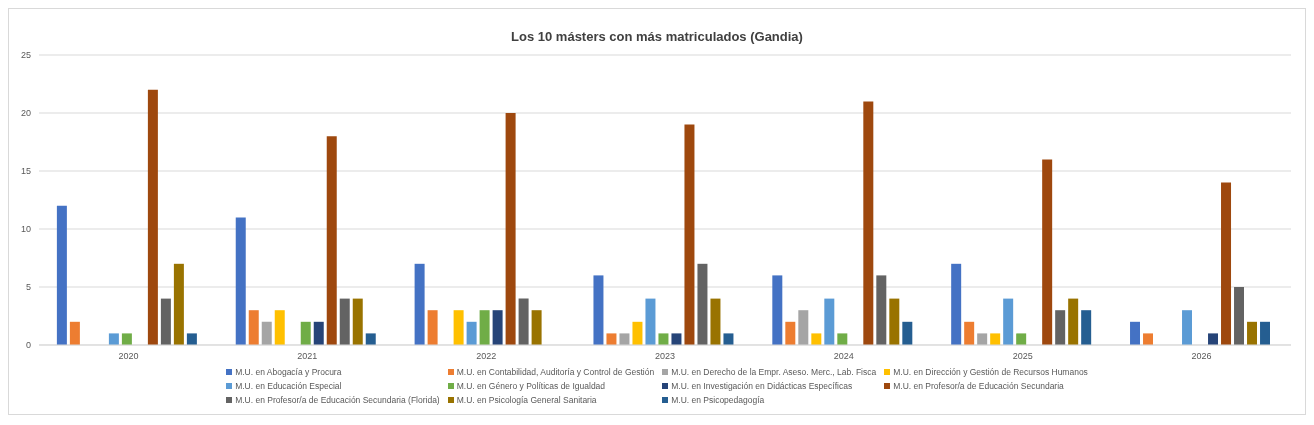 The width and height of the screenshot is (1314, 425). I want to click on x-tick-label: 2026, so click(1201, 356).